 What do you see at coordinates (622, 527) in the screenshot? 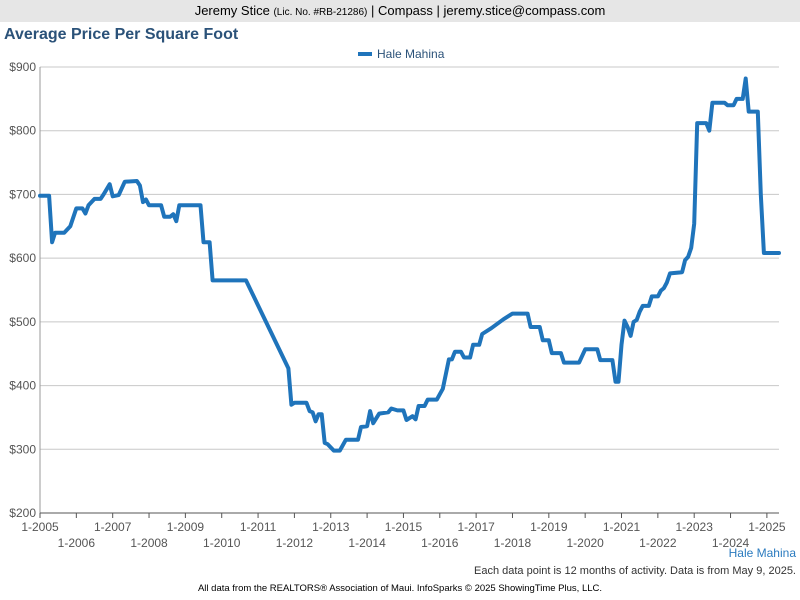
I see `x-tick-label: 1-2021` at bounding box center [622, 527].